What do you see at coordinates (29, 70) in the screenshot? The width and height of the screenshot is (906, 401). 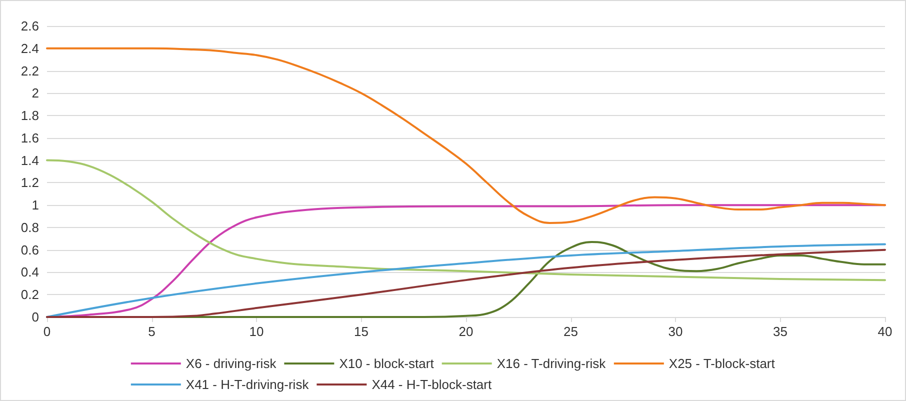 I see `y-tick-label: 2.2` at bounding box center [29, 70].